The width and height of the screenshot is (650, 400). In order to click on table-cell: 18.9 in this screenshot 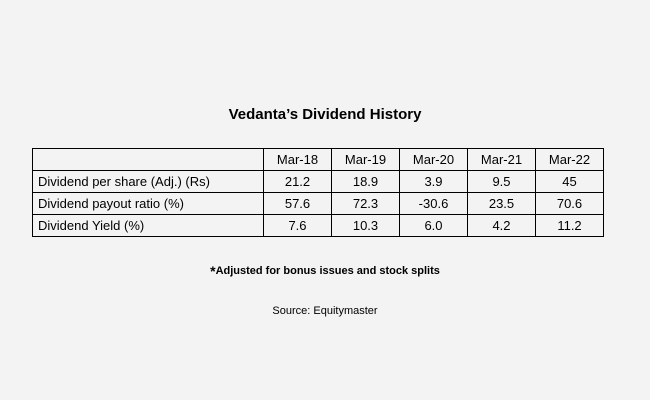, I will do `click(365, 181)`.